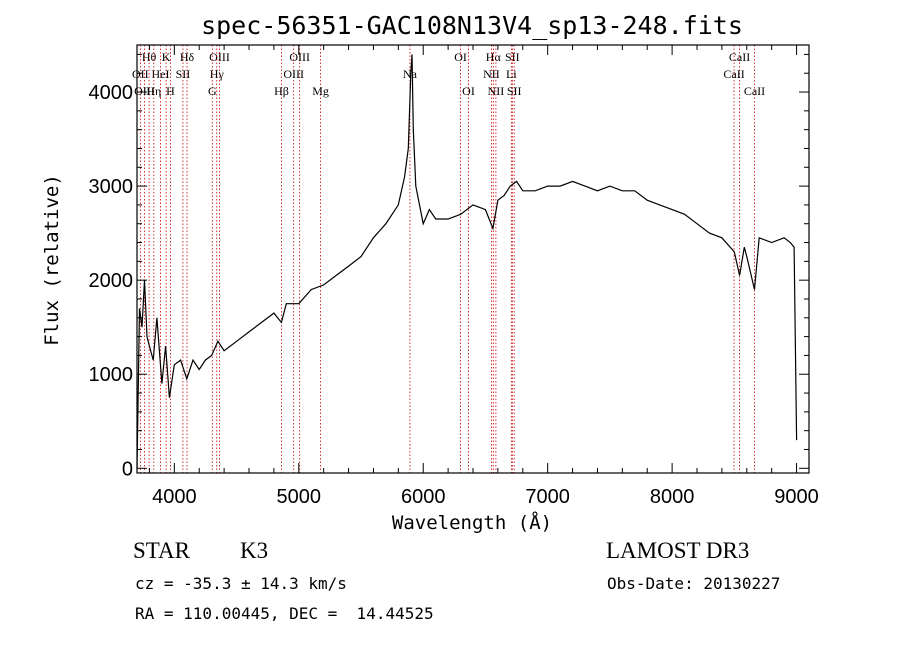 The width and height of the screenshot is (900, 649). I want to click on line-label-14: Hβ, so click(281, 91).